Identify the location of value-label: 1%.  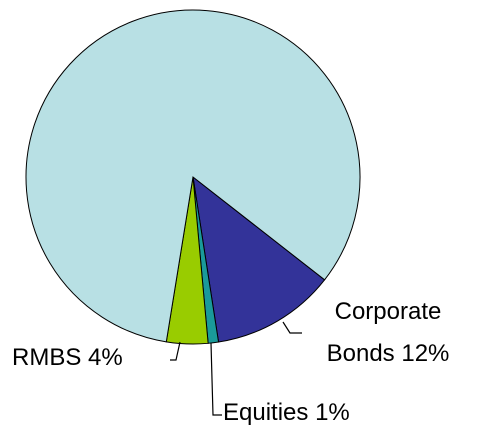
(332, 412).